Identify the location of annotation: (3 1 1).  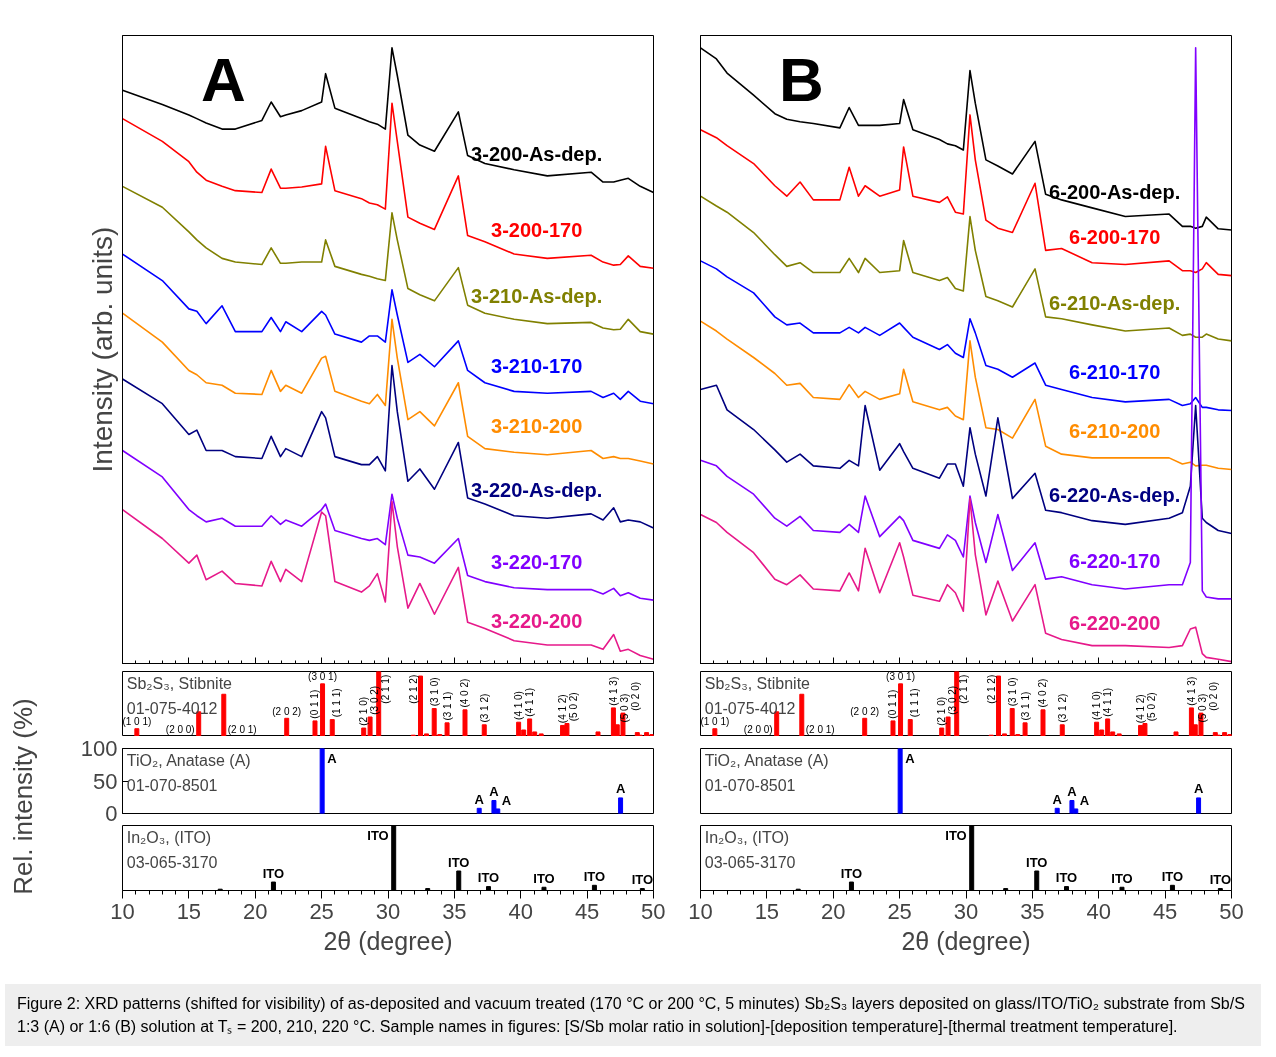
(447, 706).